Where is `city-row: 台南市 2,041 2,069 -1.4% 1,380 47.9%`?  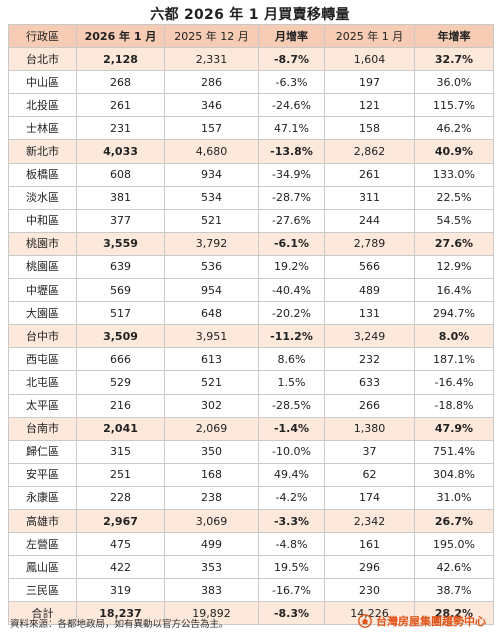
city-row: 台南市 2,041 2,069 -1.4% 1,380 47.9% is located at coordinates (251, 428).